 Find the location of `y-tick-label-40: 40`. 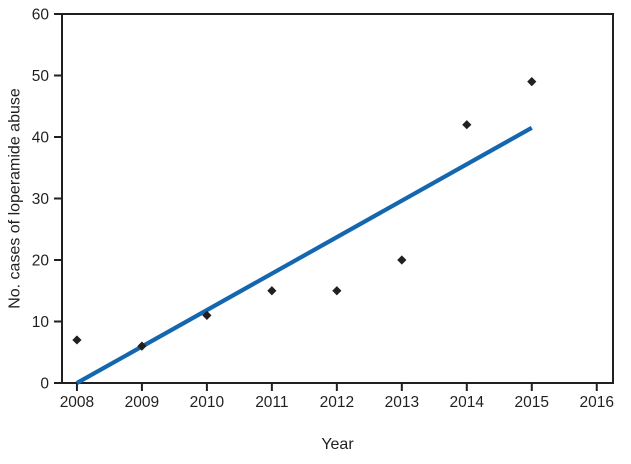

y-tick-label-40: 40 is located at coordinates (41, 138).